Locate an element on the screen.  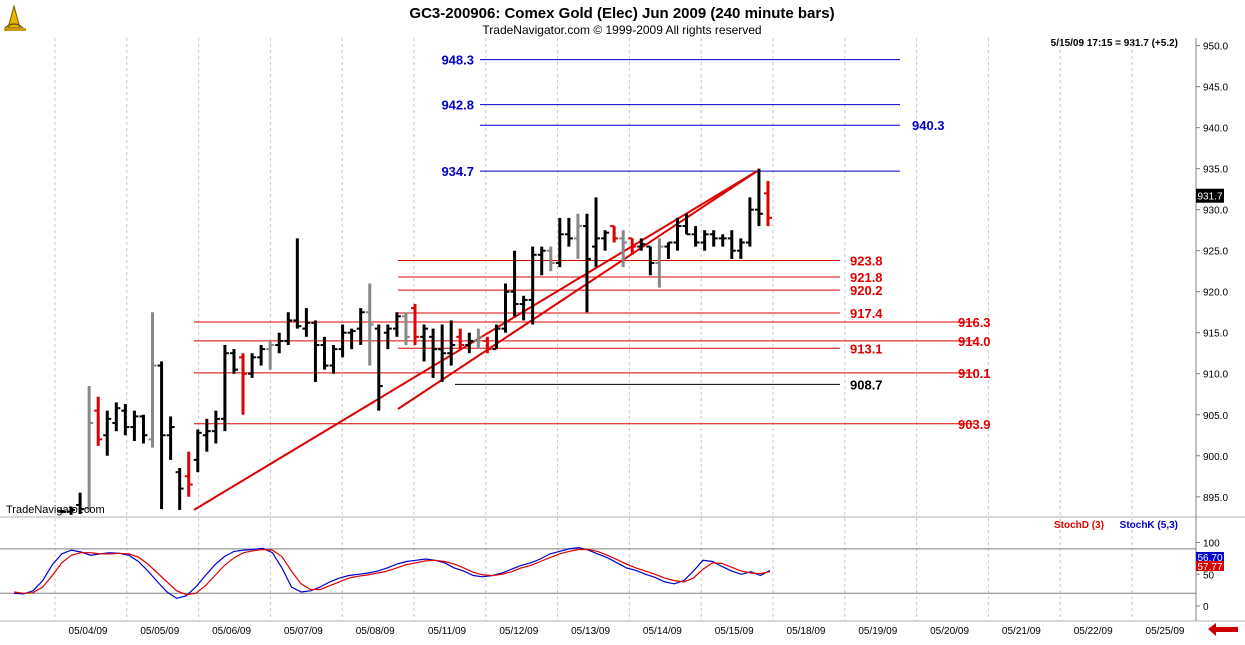
level-label: 921.8 is located at coordinates (866, 277).